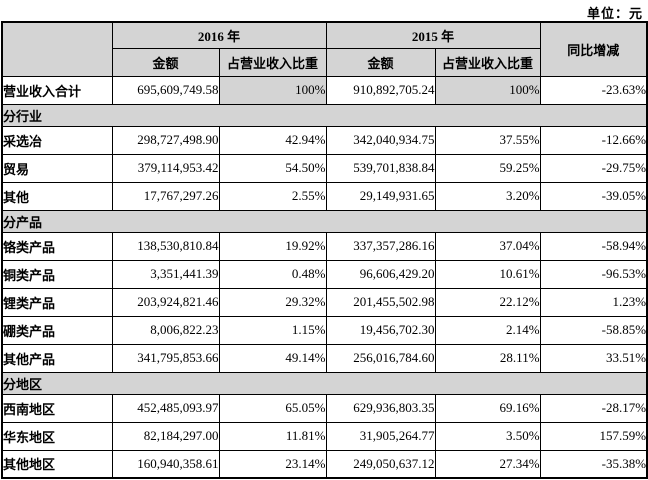  What do you see at coordinates (165, 464) in the screenshot?
I see `amount-2016-cell: 160,940,358.61` at bounding box center [165, 464].